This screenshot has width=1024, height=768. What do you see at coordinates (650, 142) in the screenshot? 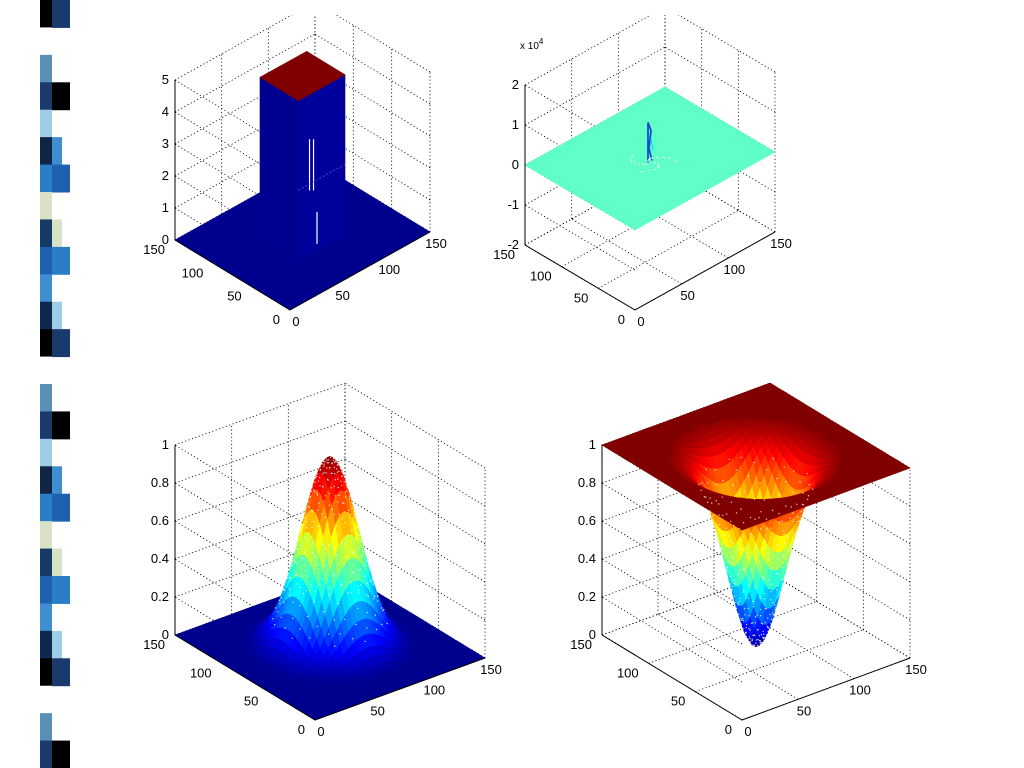
I see `spike-line` at bounding box center [650, 142].